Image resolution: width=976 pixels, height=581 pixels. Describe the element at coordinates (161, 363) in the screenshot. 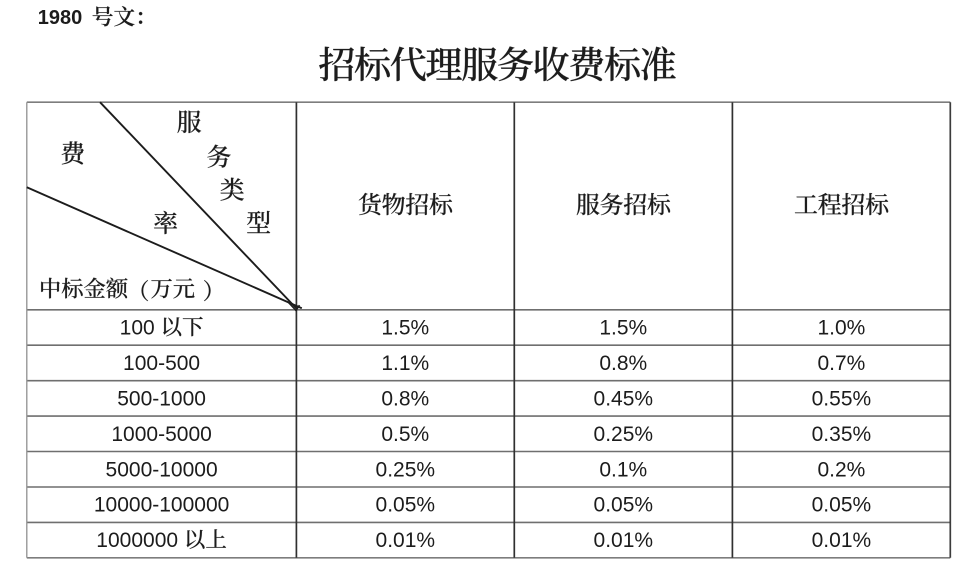

I see `svg-text: 100-500` at that location.